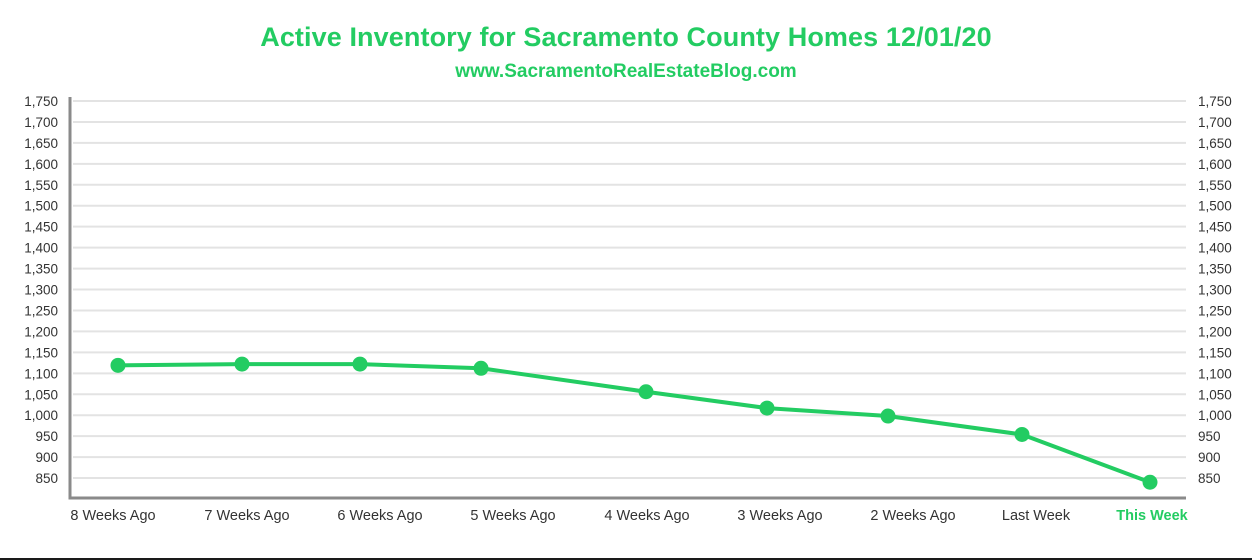 This screenshot has width=1252, height=560. Describe the element at coordinates (41, 394) in the screenshot. I see `y-tick-label-left: 1,050` at that location.